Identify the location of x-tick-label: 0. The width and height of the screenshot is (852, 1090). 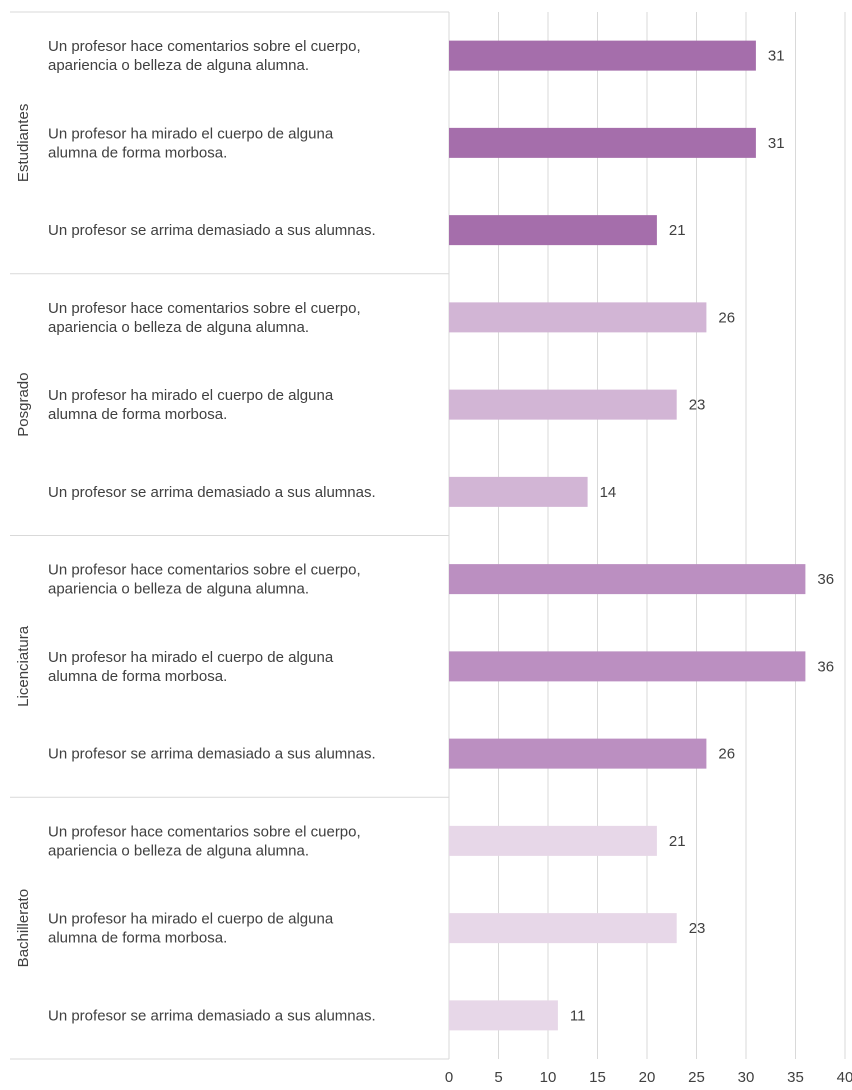
(449, 1077).